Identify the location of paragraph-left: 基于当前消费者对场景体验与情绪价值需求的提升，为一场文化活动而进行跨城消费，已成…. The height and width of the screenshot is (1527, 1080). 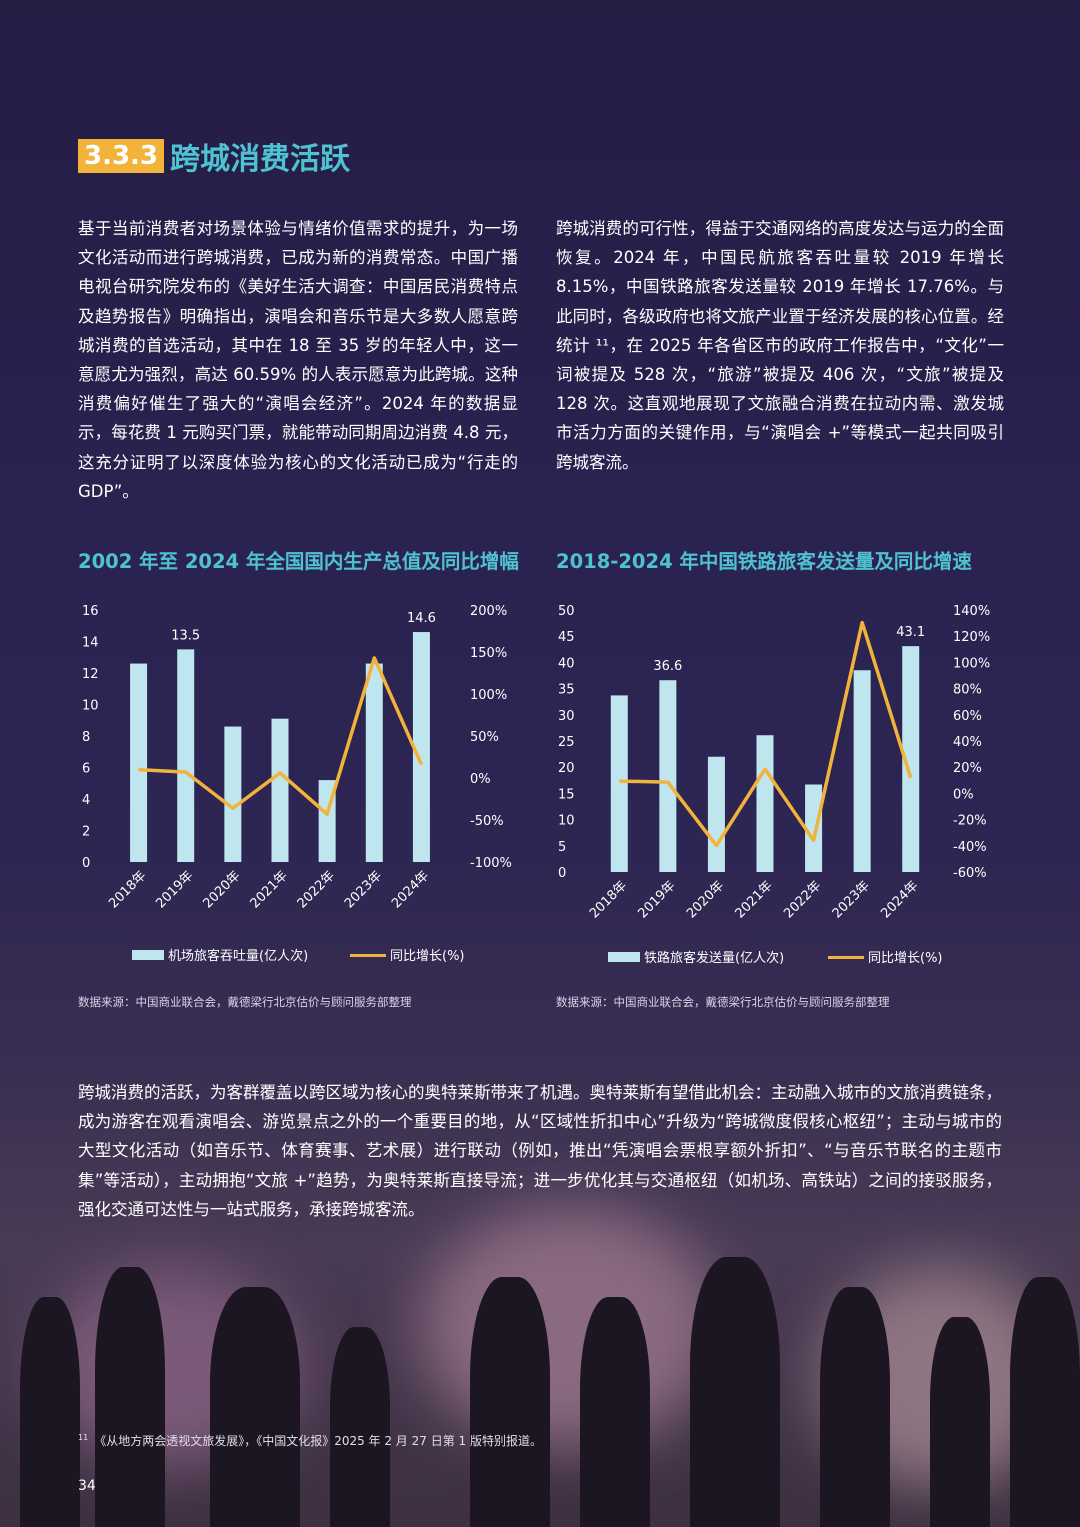
(298, 360).